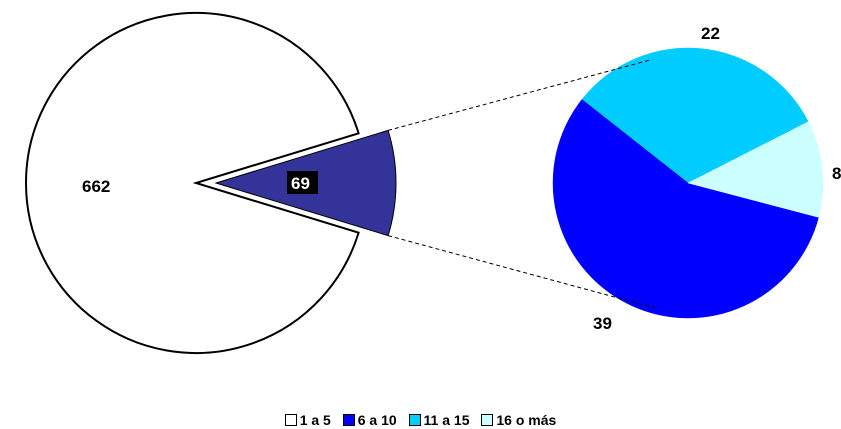 Image resolution: width=841 pixels, height=429 pixels. I want to click on legend-item-11a15: 11 a 15, so click(439, 420).